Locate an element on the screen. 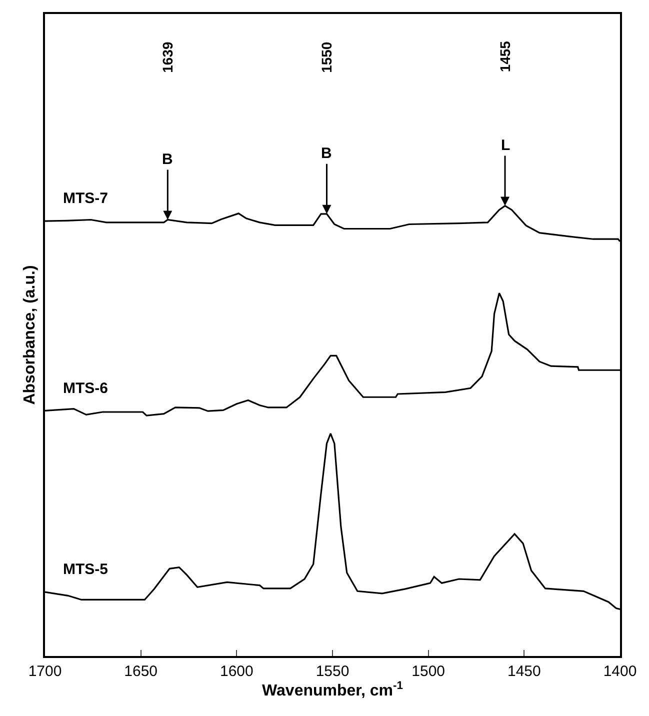 The width and height of the screenshot is (649, 716). x-axis-title: Wavenumber, cm$^{-1}$ is located at coordinates (332, 690).